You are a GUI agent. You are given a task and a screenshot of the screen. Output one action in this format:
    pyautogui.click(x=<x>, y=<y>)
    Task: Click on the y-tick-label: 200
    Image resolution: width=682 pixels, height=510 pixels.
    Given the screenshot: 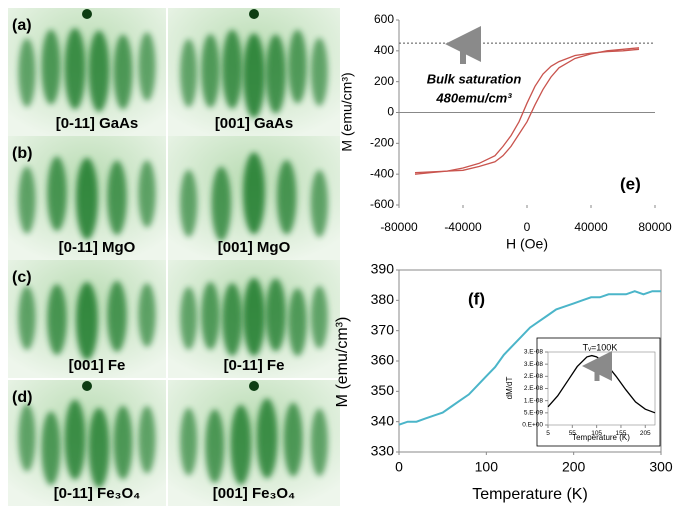 What is the action you would take?
    pyautogui.click(x=384, y=81)
    